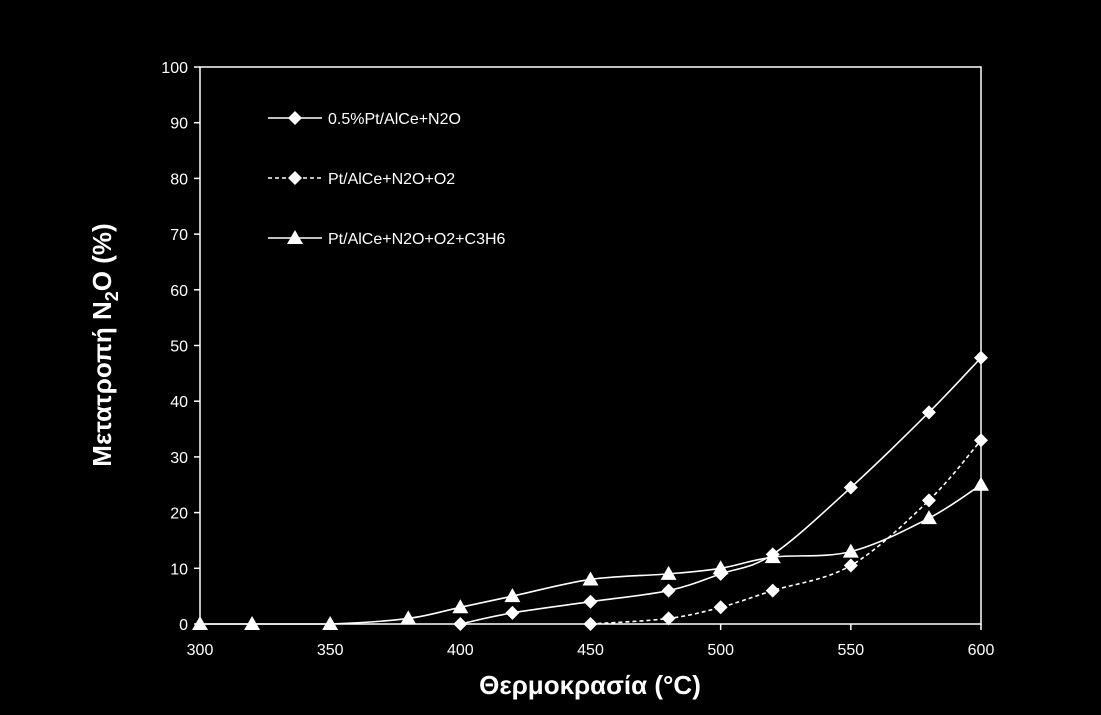  I want to click on y-axis-title-subscript: 2, so click(112, 296).